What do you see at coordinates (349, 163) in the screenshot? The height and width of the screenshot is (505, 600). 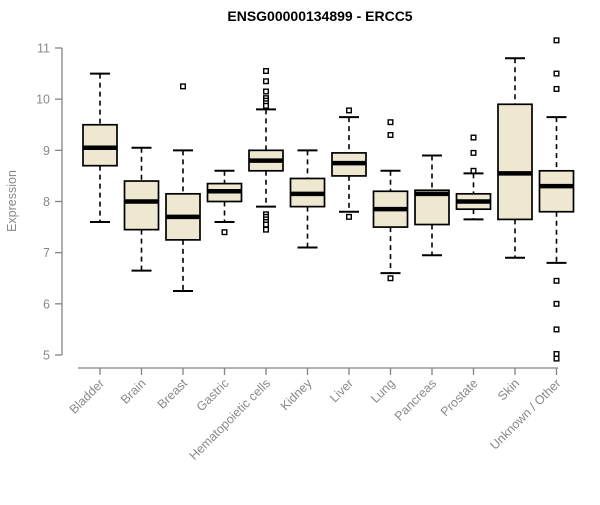 I see `box-liver` at bounding box center [349, 163].